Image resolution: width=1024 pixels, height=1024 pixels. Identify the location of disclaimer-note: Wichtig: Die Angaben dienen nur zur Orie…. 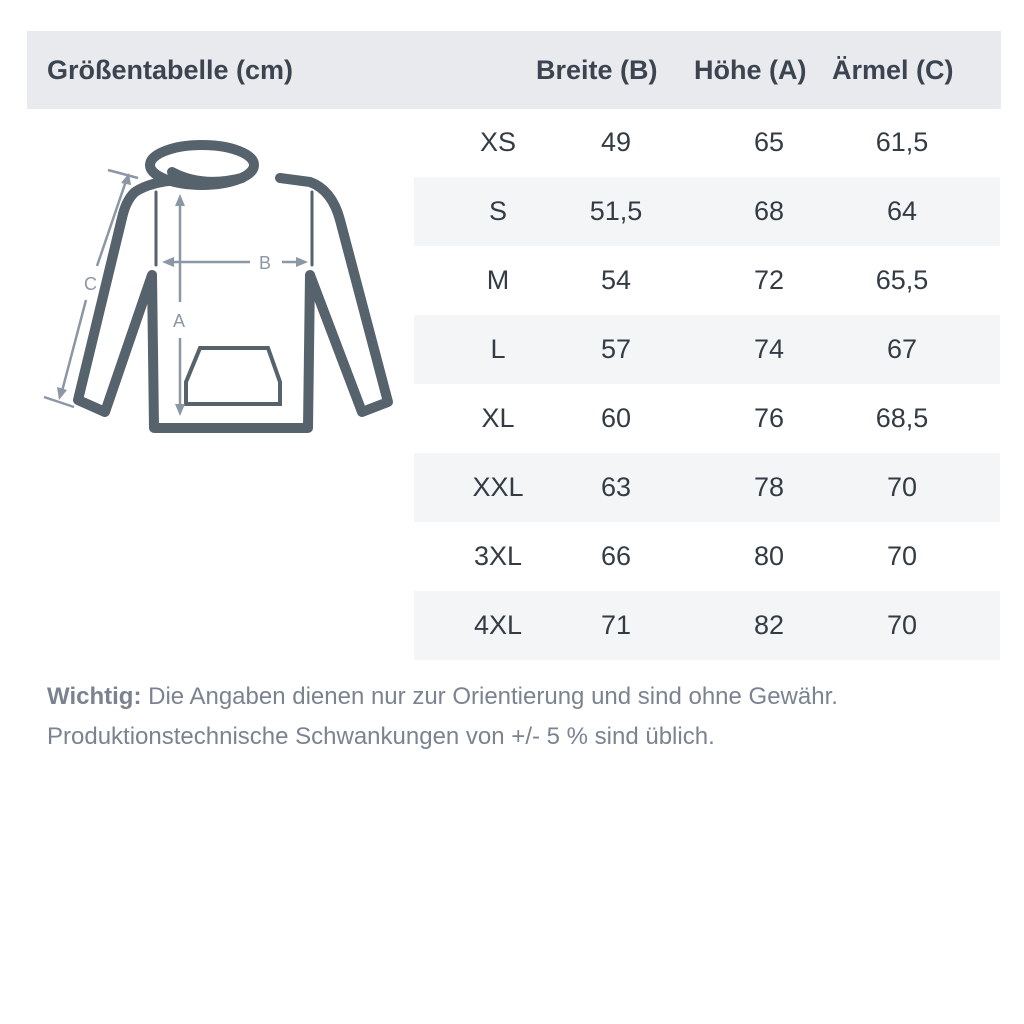
(442, 717).